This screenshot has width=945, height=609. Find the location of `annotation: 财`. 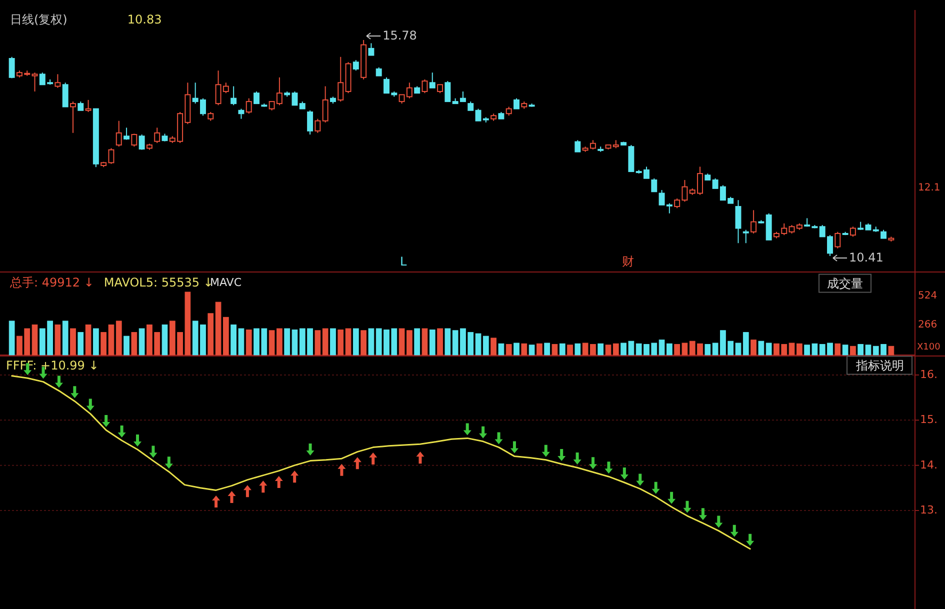

annotation: 财 is located at coordinates (628, 261).